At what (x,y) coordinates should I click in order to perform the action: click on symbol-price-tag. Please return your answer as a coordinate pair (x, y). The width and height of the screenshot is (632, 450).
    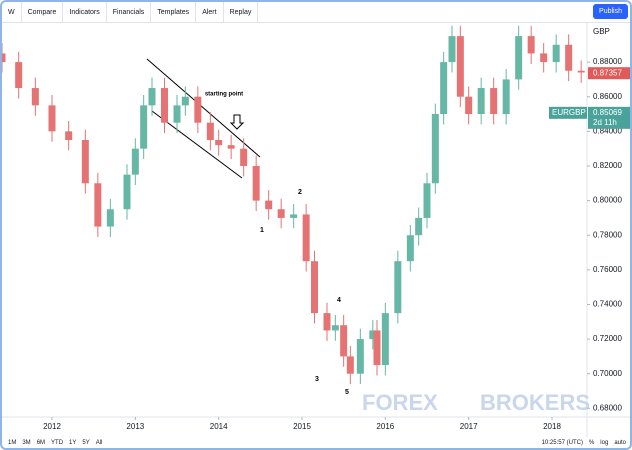
    Looking at the image, I should click on (609, 117).